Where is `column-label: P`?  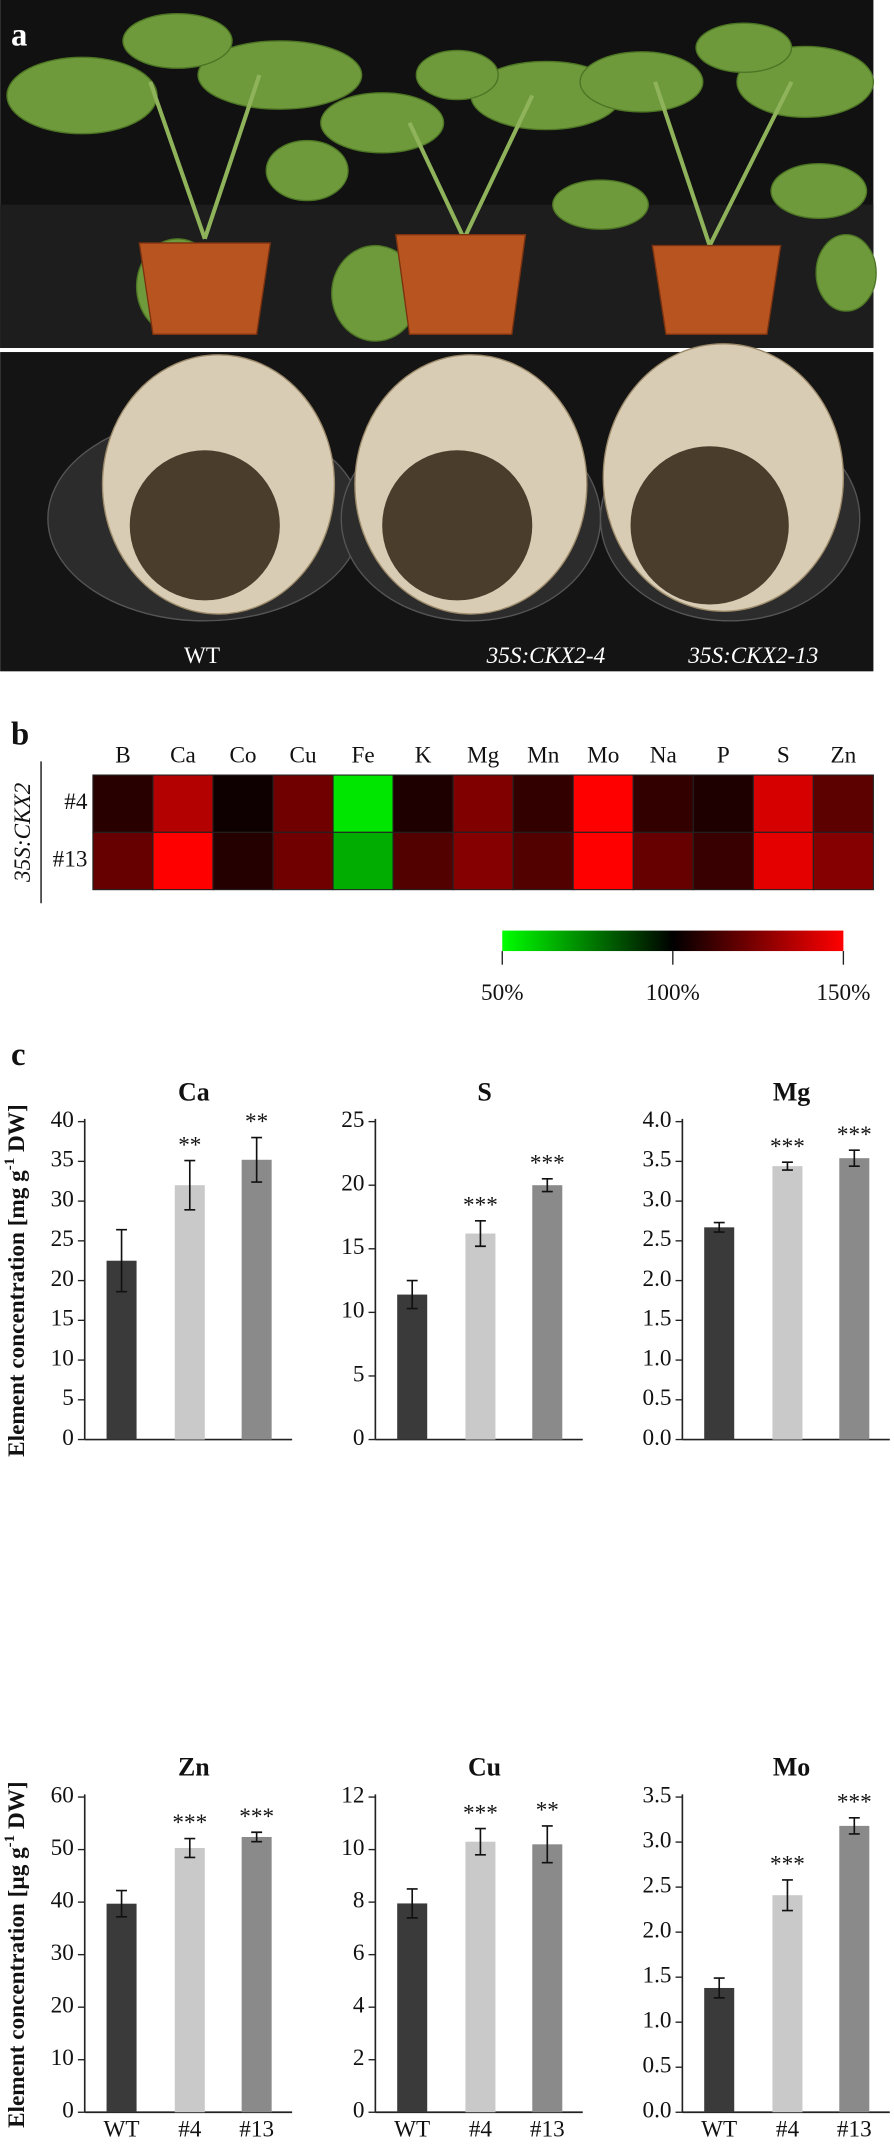 column-label: P is located at coordinates (723, 756).